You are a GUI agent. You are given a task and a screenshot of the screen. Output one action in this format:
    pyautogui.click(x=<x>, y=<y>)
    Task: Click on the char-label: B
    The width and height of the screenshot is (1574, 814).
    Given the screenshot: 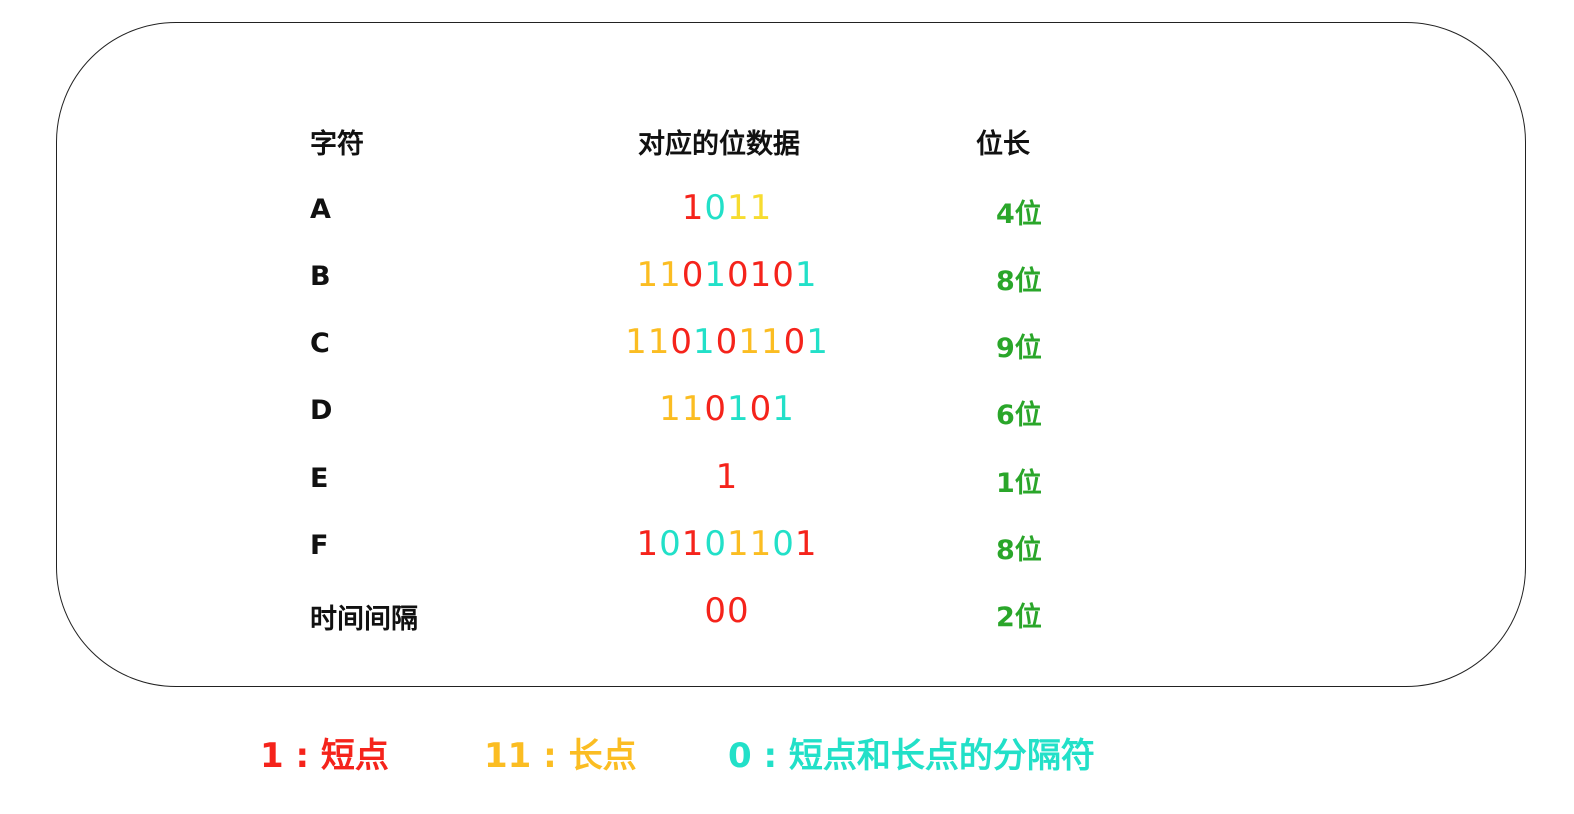 What is the action you would take?
    pyautogui.click(x=320, y=276)
    